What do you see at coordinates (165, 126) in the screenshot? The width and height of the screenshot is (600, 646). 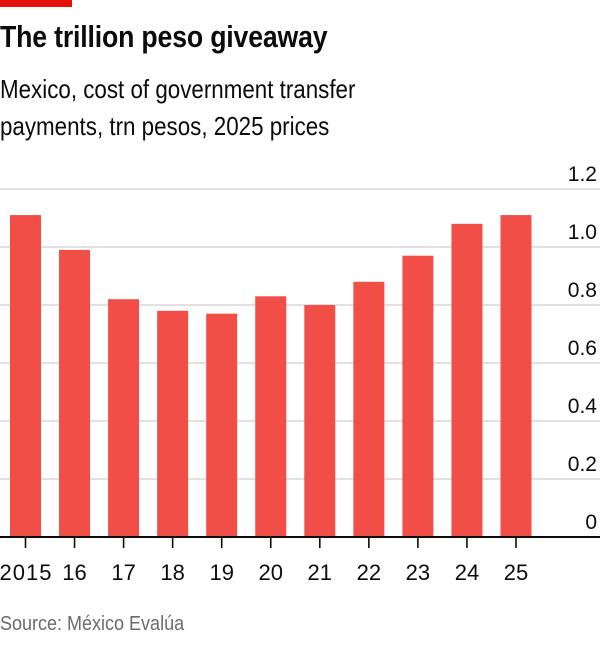 I see `subtitle-line-2: payments, trn pesos, 2025 prices` at bounding box center [165, 126].